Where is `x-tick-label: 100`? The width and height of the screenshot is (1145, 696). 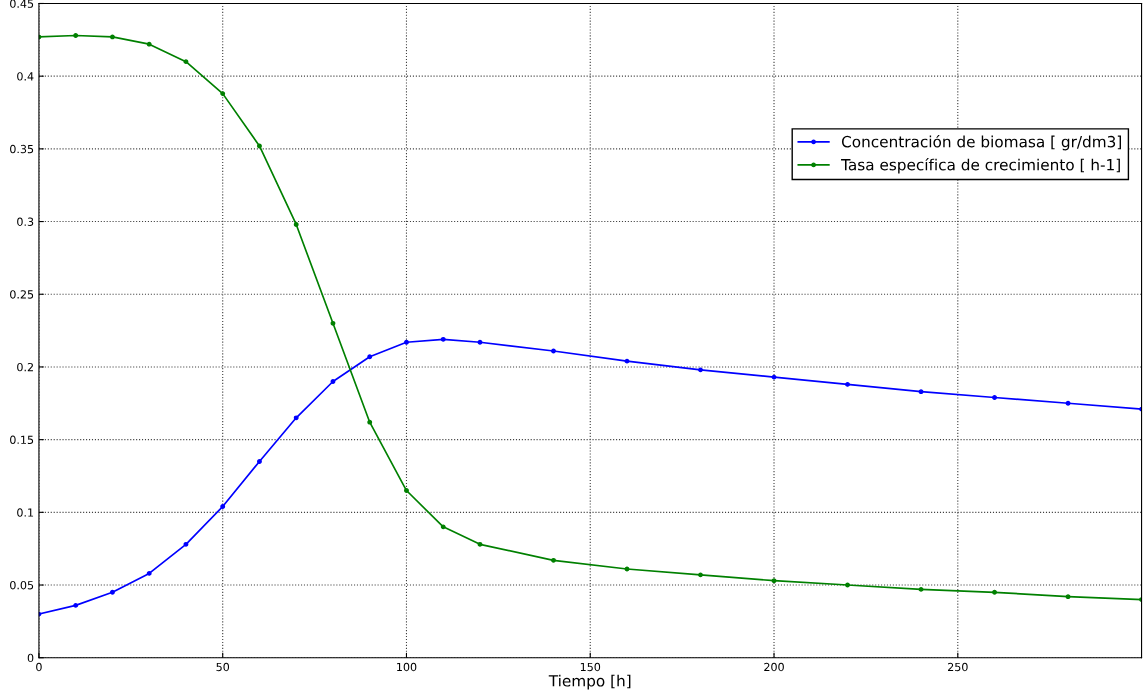 x-tick-label: 100 is located at coordinates (407, 667).